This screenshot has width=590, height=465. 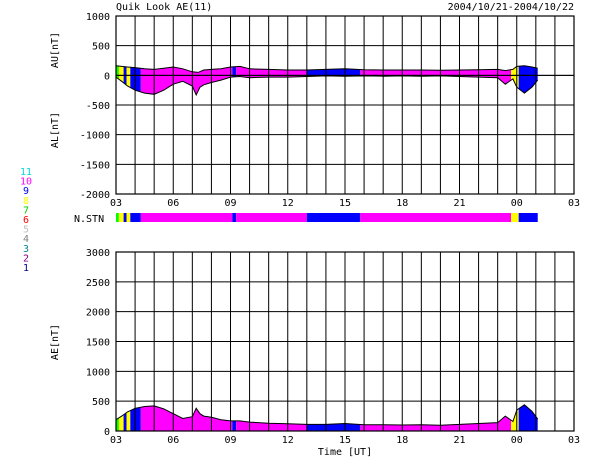 I want to click on legend-entry: 11, so click(x=26, y=172).